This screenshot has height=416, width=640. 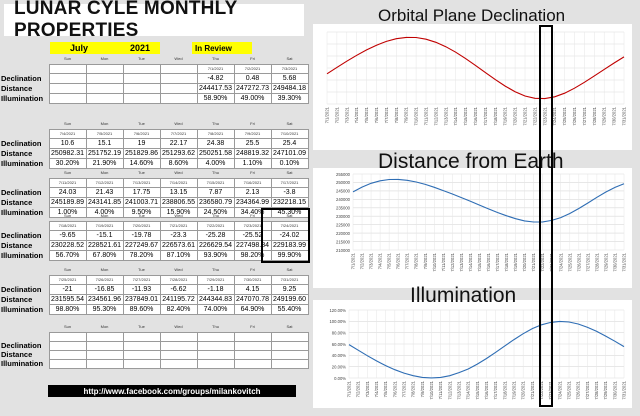 What do you see at coordinates (252, 98) in the screenshot?
I see `illumination-cell: 49.00%` at bounding box center [252, 98].